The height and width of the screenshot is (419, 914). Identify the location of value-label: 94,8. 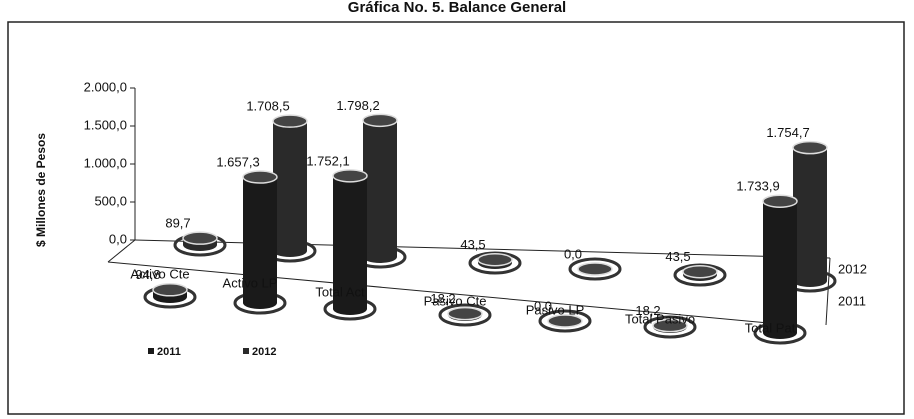
(147, 274).